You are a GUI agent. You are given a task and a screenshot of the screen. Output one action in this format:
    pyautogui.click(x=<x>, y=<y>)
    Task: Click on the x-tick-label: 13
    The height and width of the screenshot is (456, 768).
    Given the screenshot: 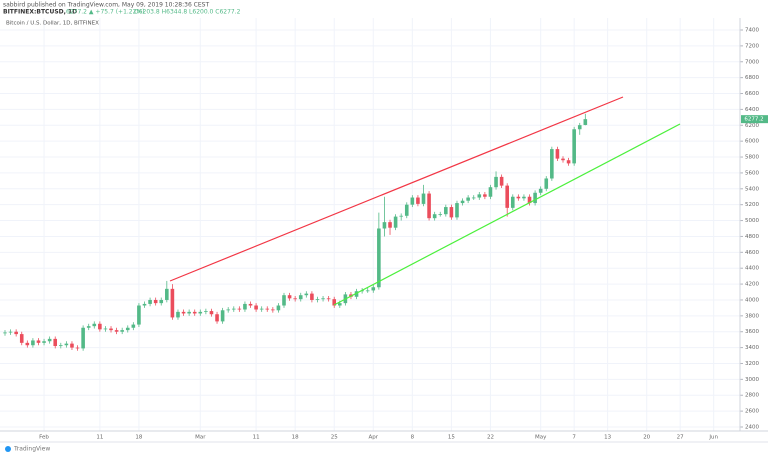 What is the action you would take?
    pyautogui.click(x=607, y=438)
    